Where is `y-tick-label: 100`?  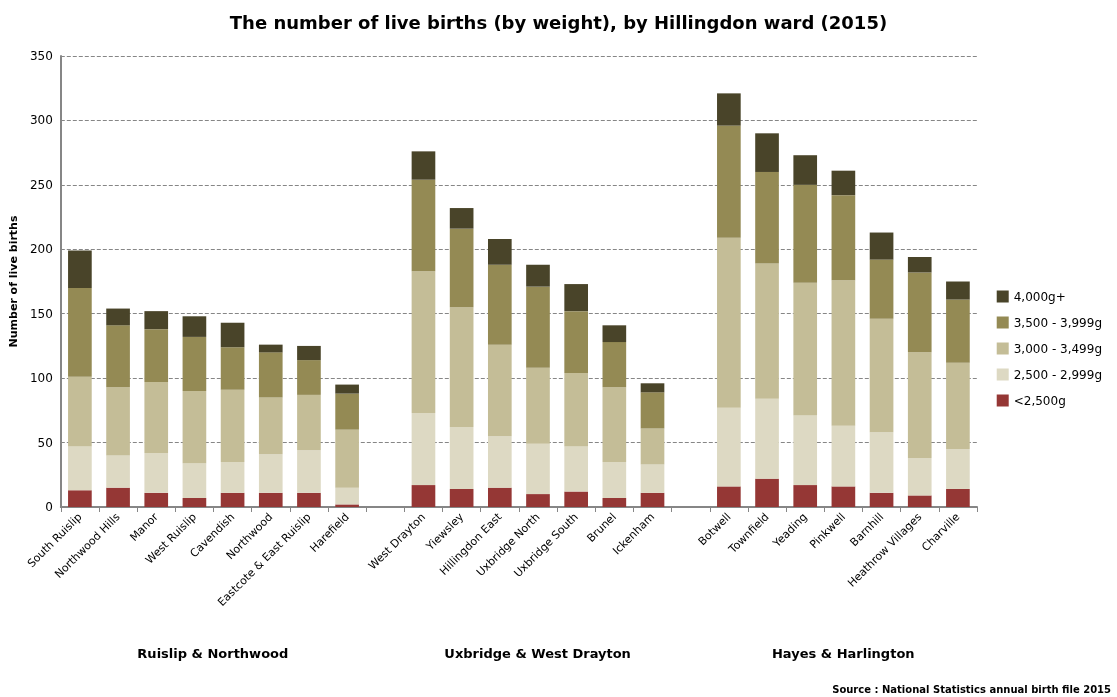 y-tick-label: 100 is located at coordinates (41, 378).